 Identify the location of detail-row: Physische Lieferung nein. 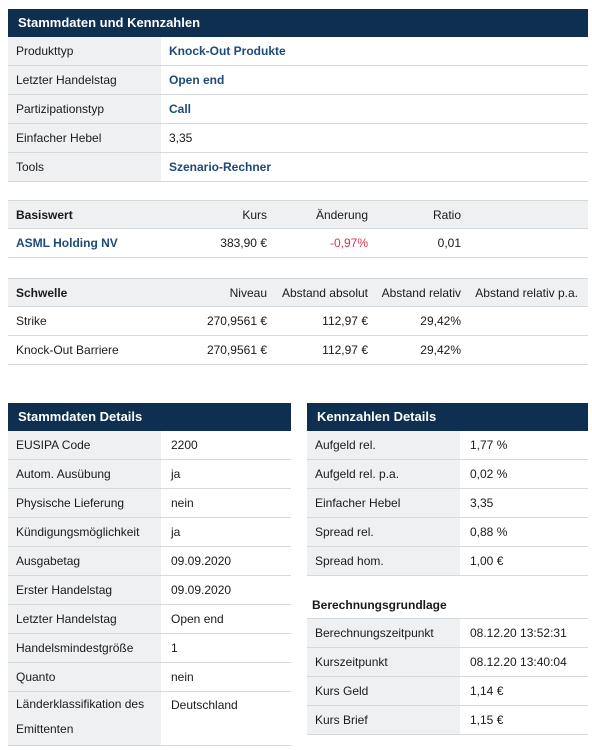
(149, 503).